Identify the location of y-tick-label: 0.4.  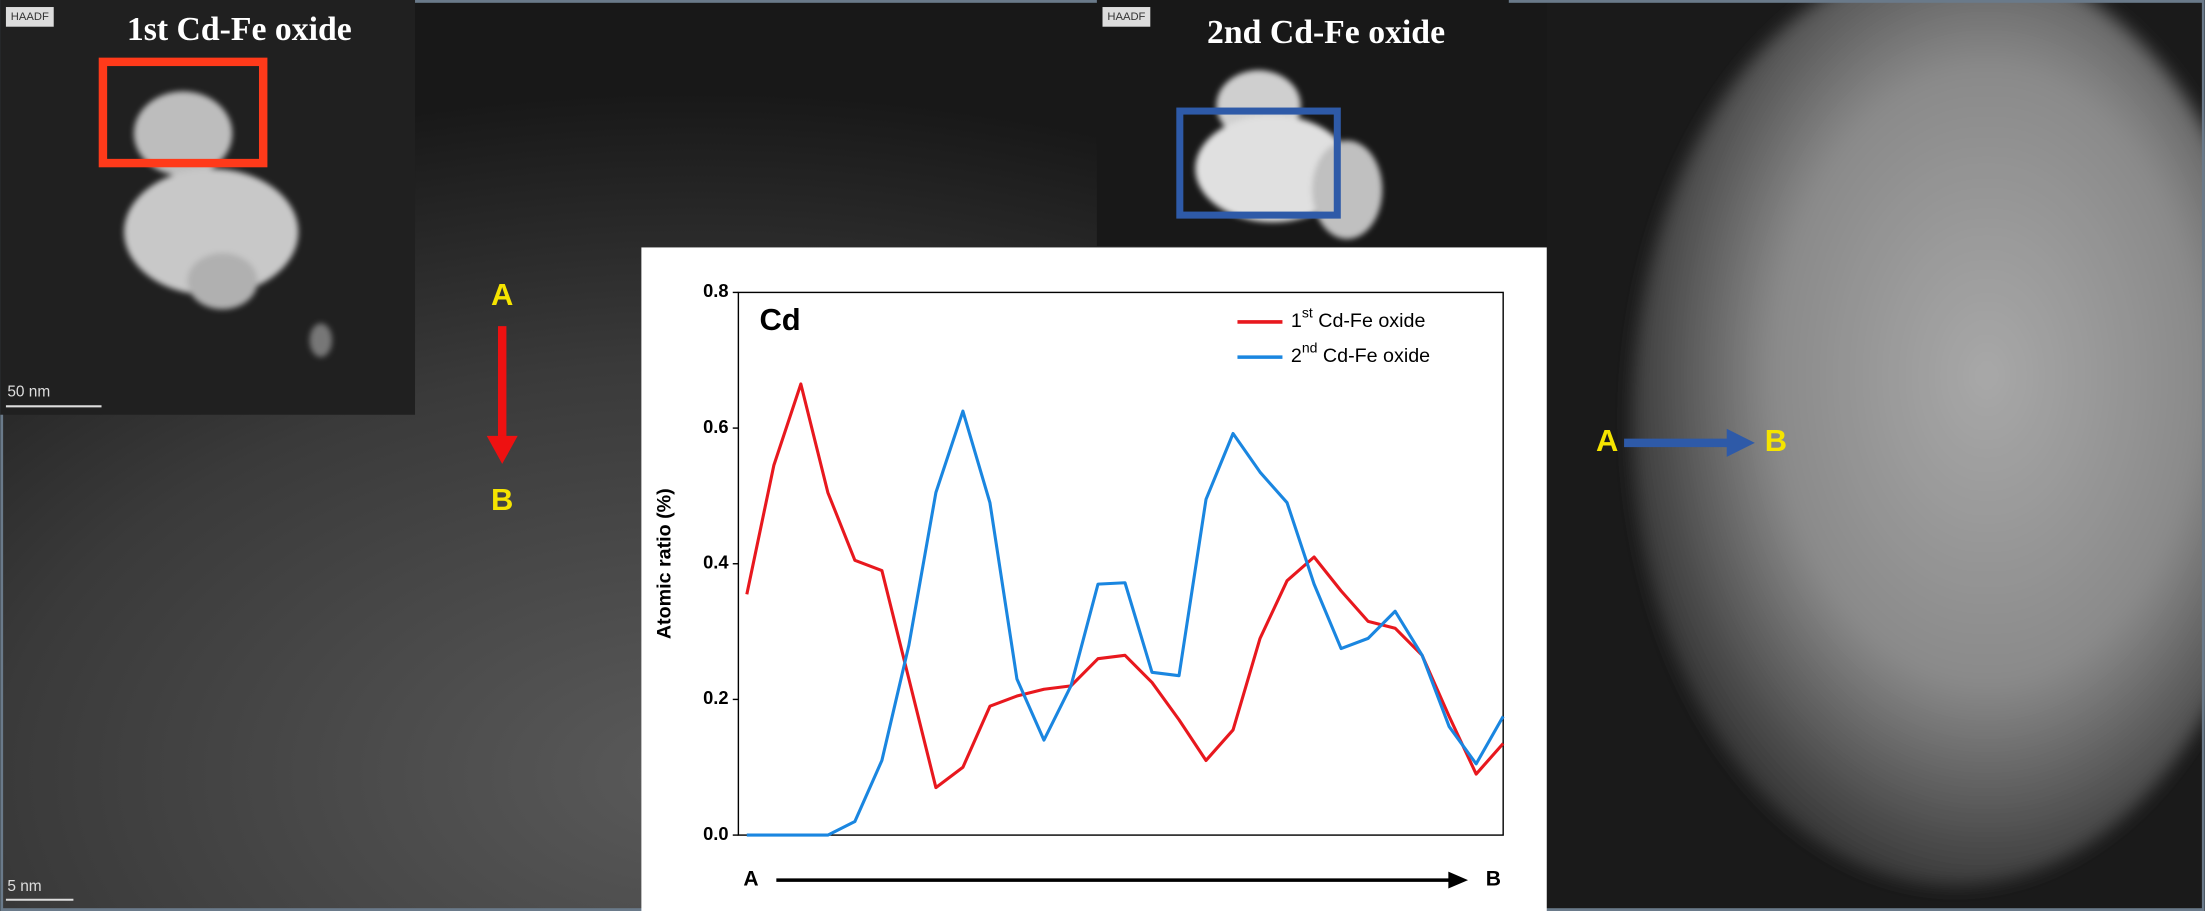
(716, 562).